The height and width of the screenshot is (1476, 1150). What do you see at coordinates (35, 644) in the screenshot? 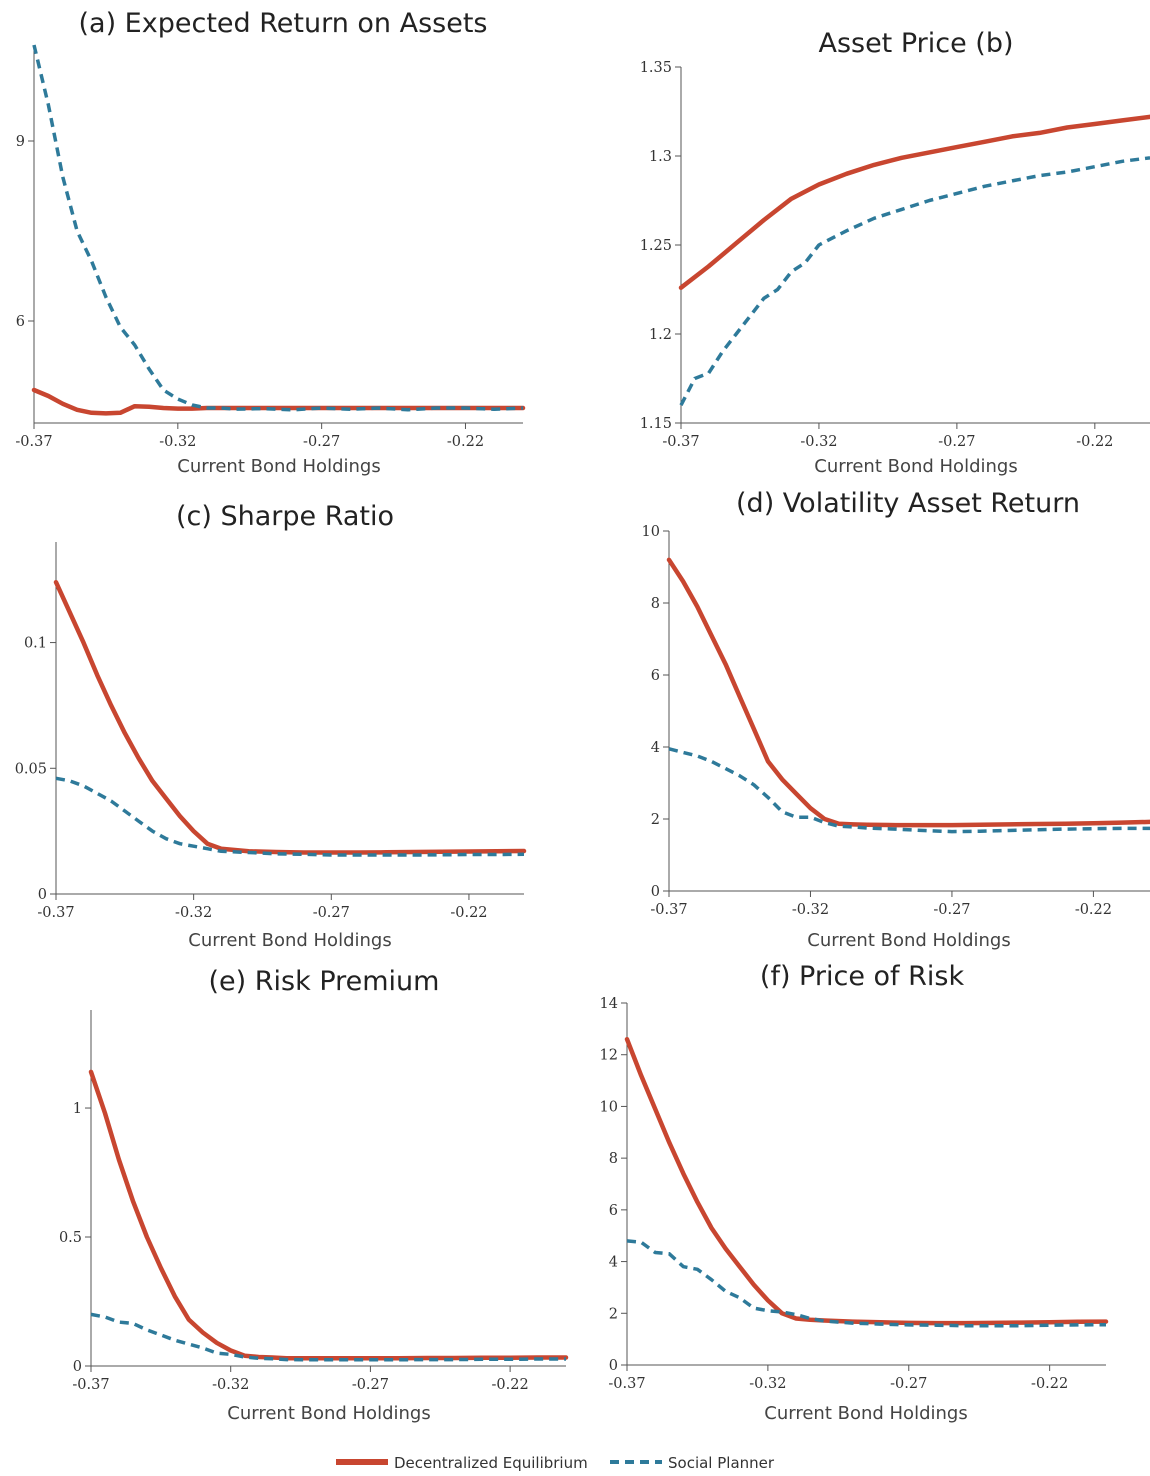
I see `y-tick-label: 0.1` at bounding box center [35, 644].